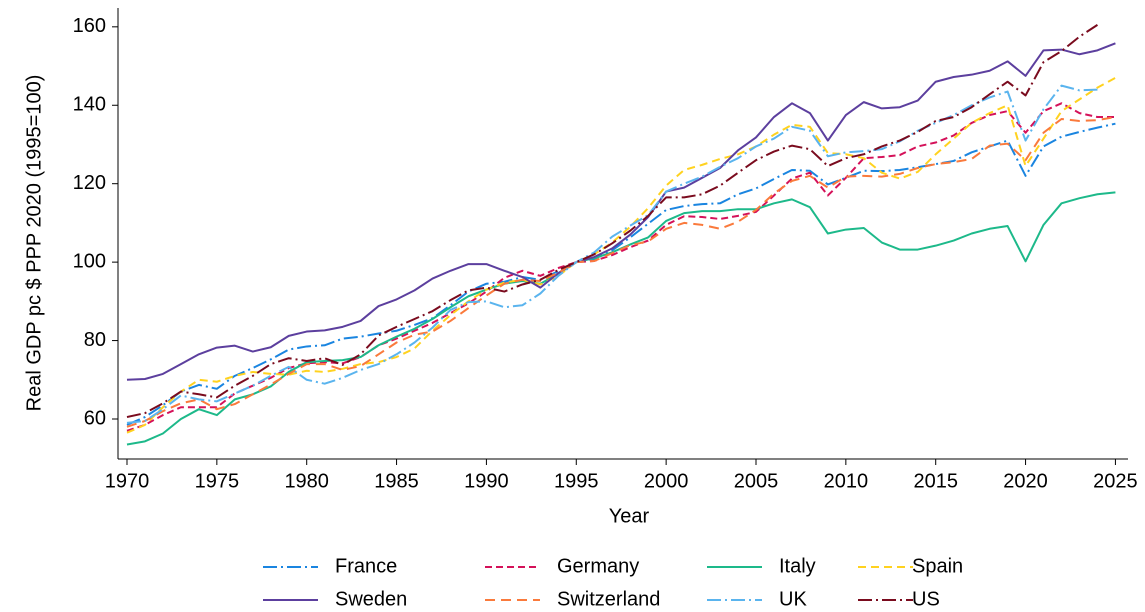 Image resolution: width=1145 pixels, height=612 pixels. Describe the element at coordinates (846, 481) in the screenshot. I see `x-tick-label: 2010` at that location.